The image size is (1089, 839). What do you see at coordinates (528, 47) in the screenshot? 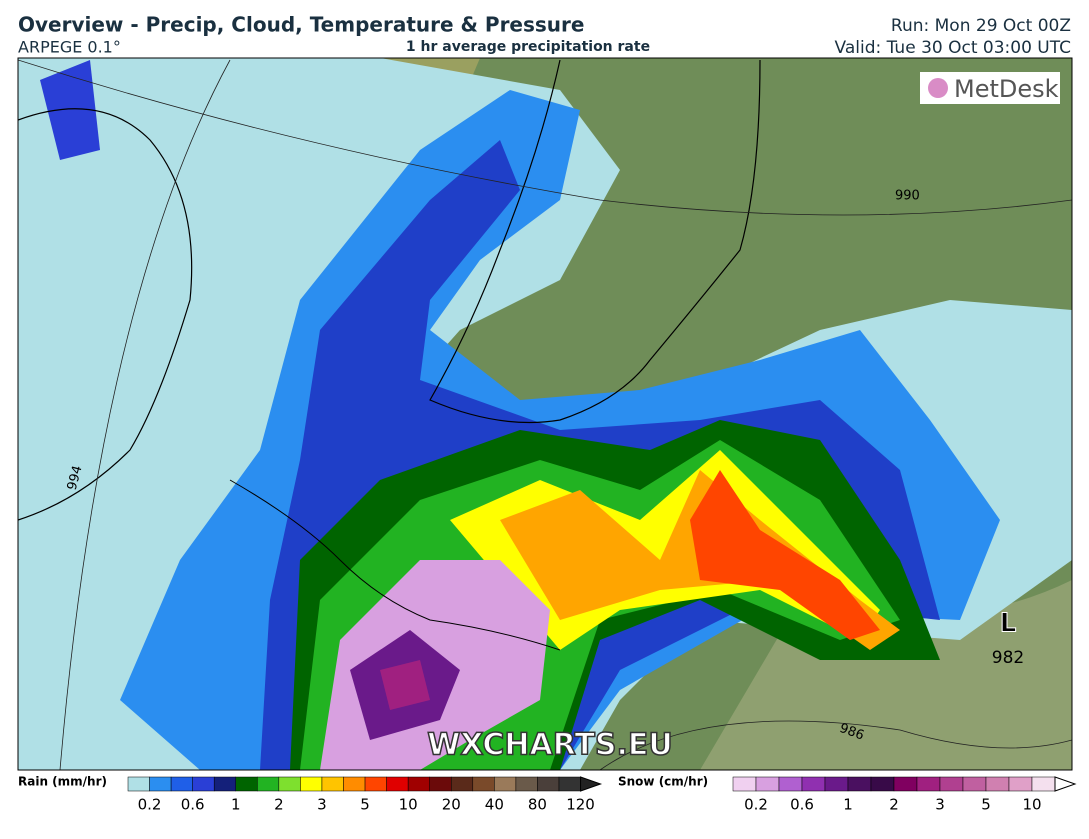
I see `subtitle: 1 hr average precipitation rate` at bounding box center [528, 47].